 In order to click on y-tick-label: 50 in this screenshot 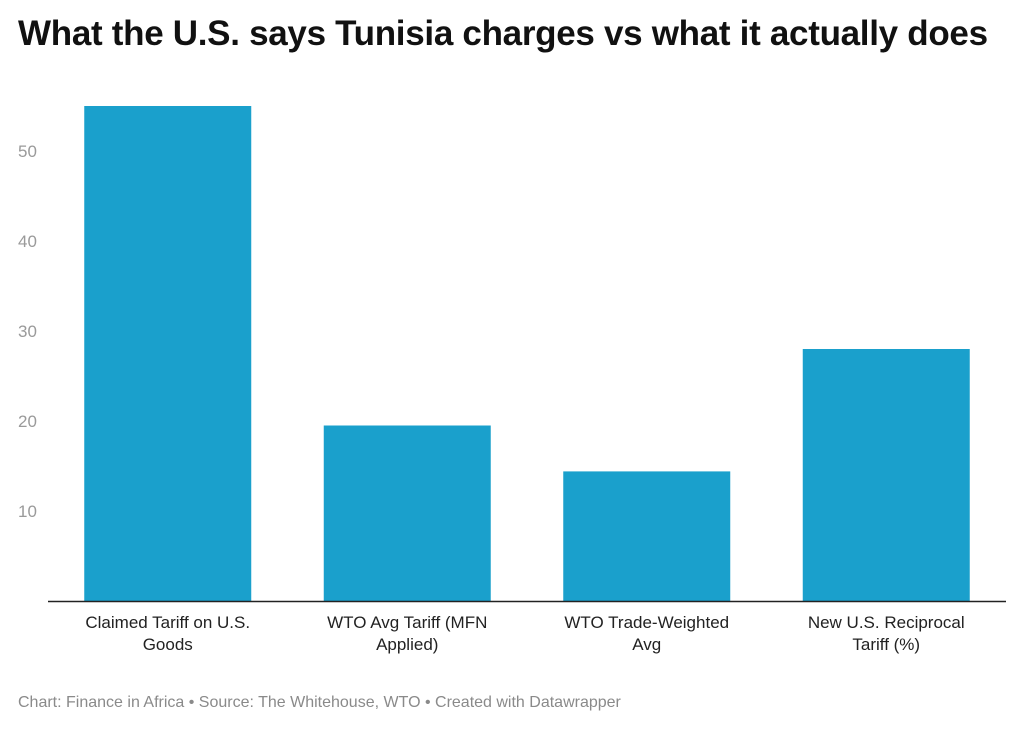, I will do `click(27, 151)`.